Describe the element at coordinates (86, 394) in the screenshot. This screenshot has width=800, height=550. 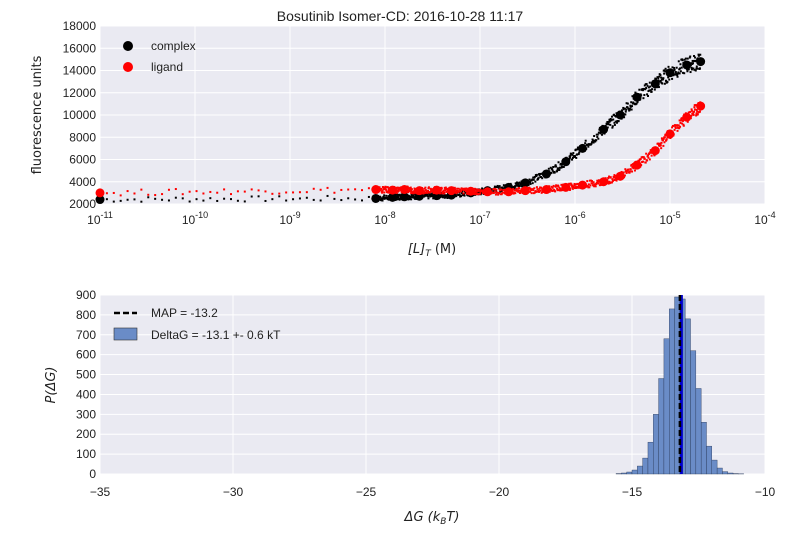
I see `bottom-y-tick-label: 400` at that location.